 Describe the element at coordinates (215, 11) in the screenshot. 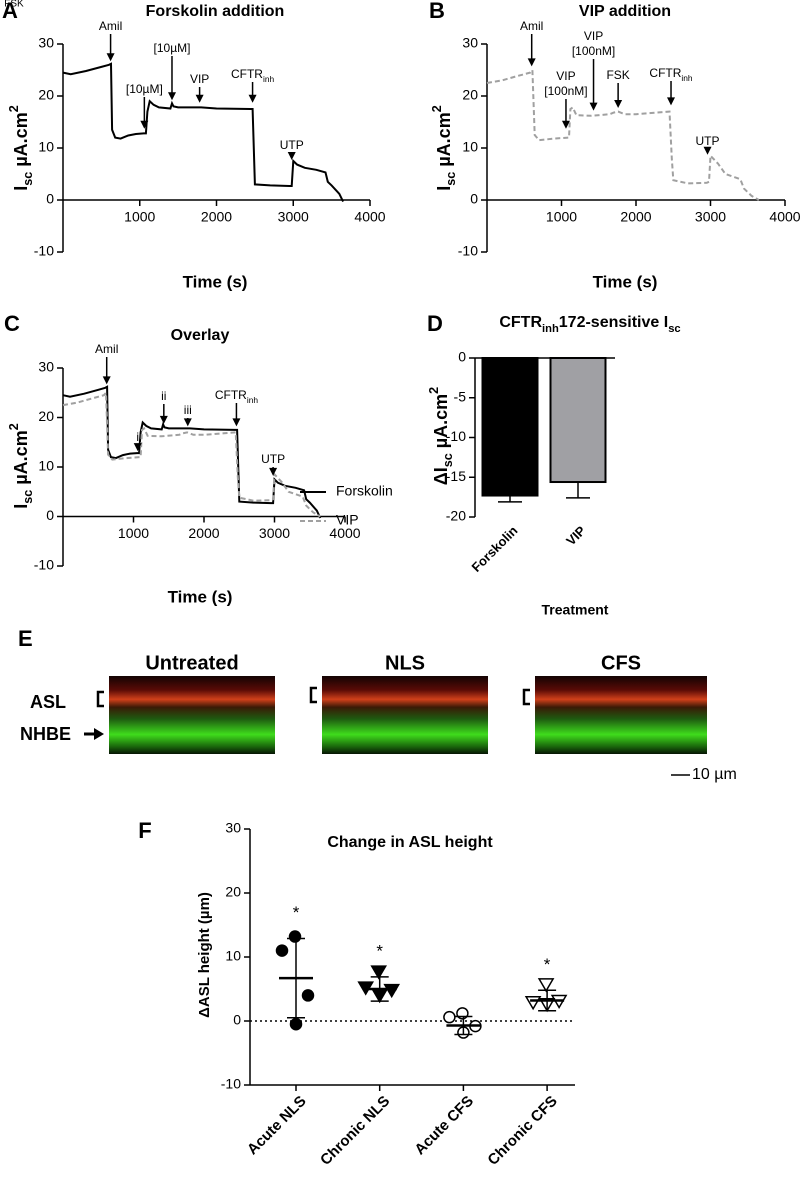

I see `chart-title: Forskolin addition` at that location.